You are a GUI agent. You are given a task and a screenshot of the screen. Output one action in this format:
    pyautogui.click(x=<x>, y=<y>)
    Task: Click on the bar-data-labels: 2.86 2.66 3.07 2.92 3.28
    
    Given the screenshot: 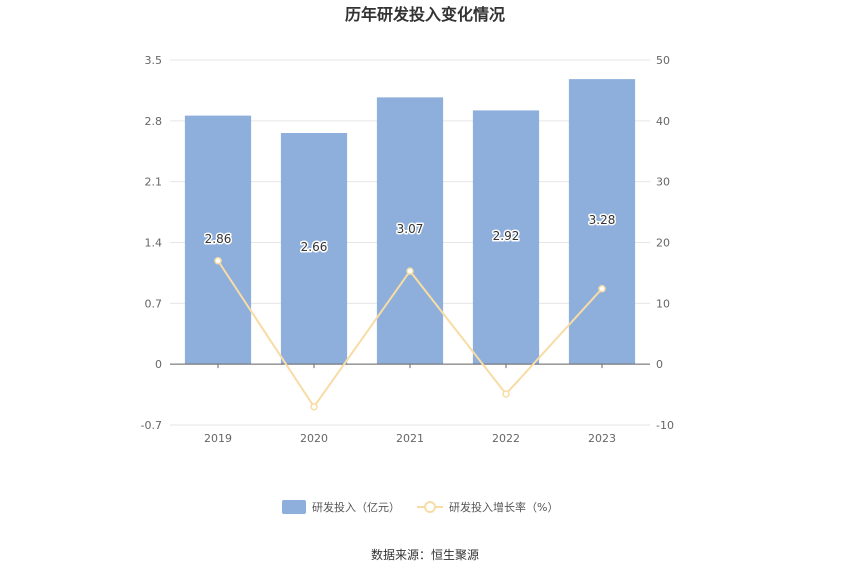 What is the action you would take?
    pyautogui.click(x=410, y=234)
    